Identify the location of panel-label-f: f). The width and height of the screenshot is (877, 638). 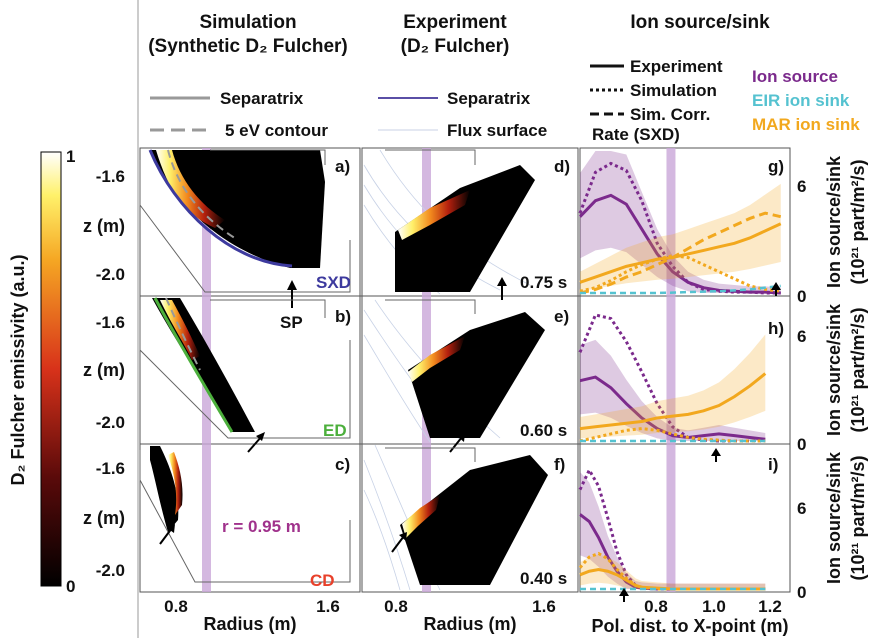
(559, 464).